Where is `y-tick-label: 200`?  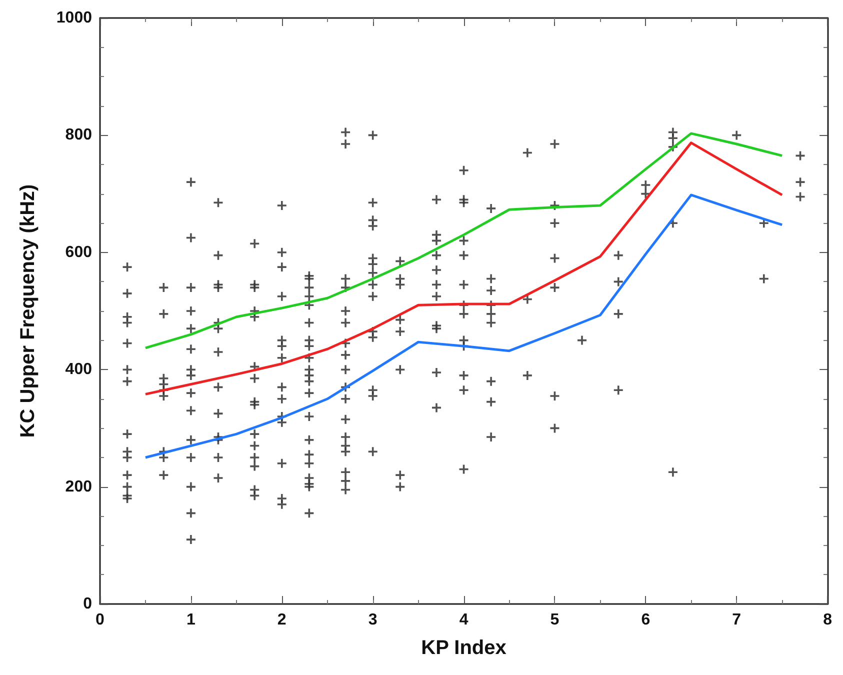 y-tick-label: 200 is located at coordinates (78, 487).